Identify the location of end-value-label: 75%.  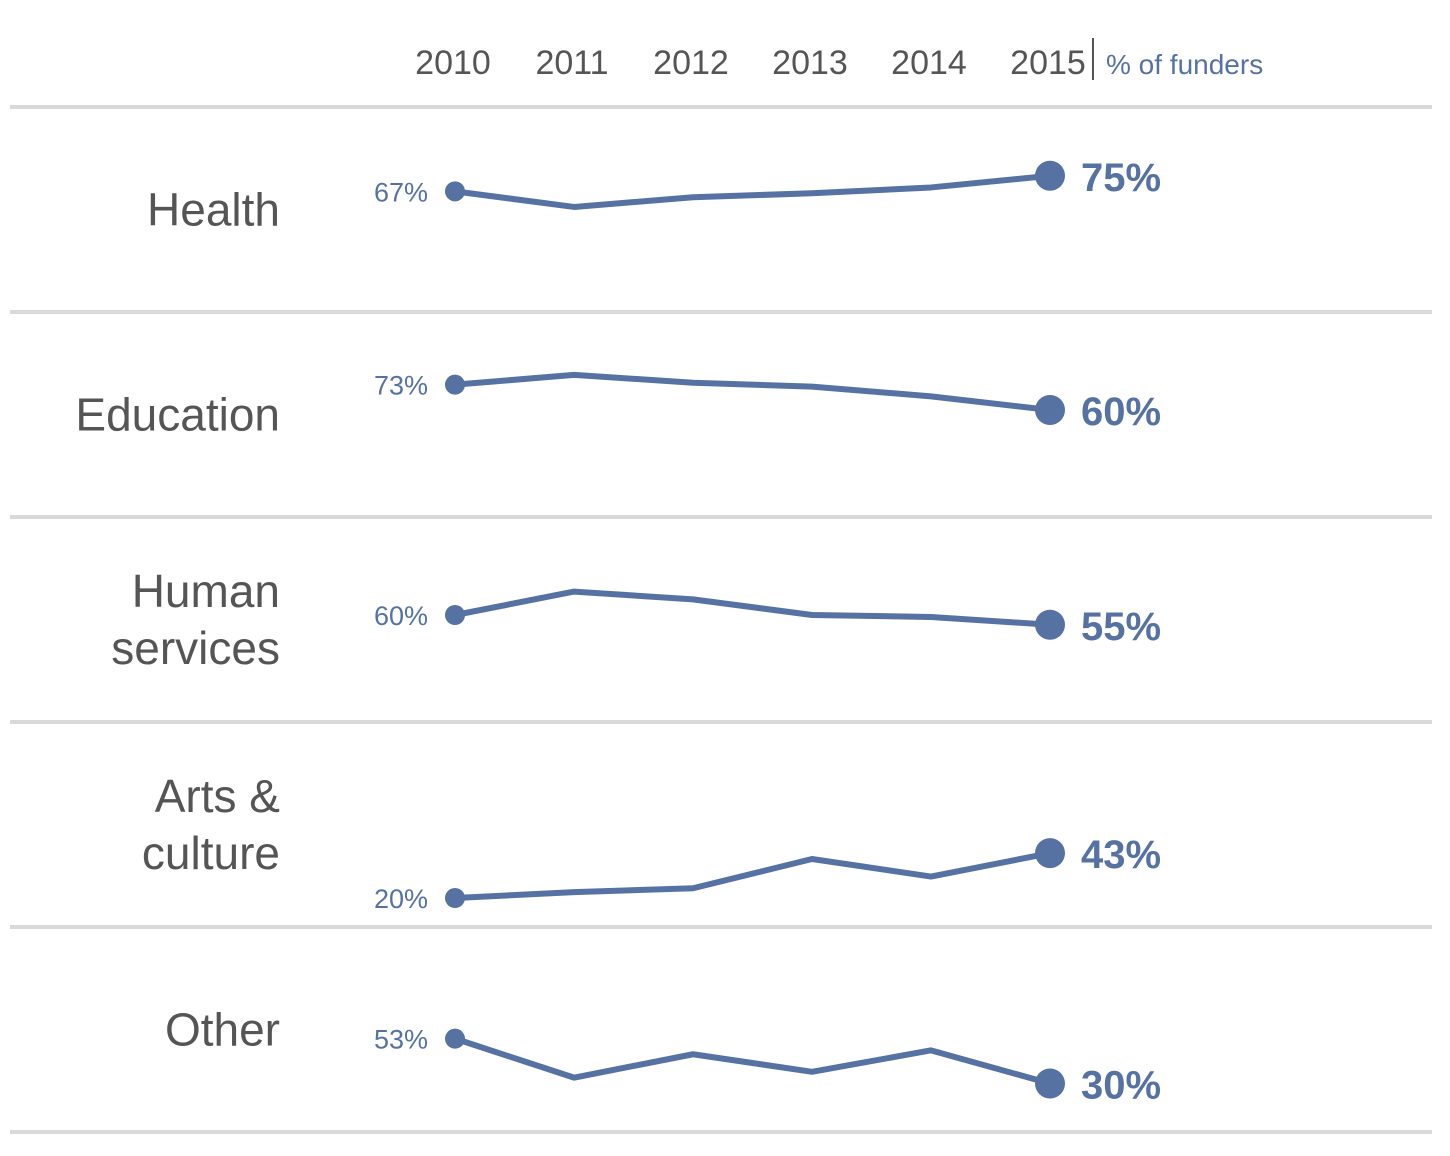
(1121, 178).